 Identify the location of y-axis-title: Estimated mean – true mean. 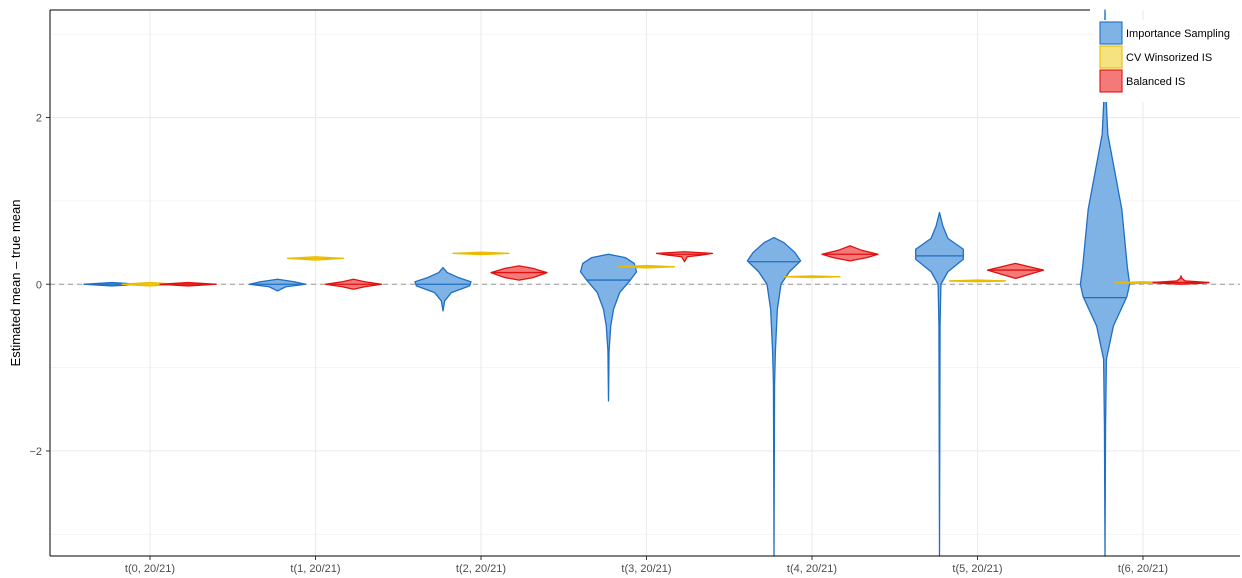
(15, 283).